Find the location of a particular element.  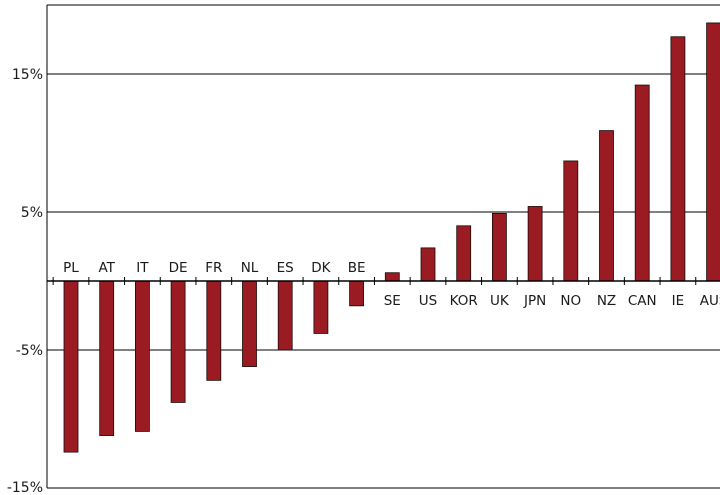

category-label: SE is located at coordinates (392, 301).